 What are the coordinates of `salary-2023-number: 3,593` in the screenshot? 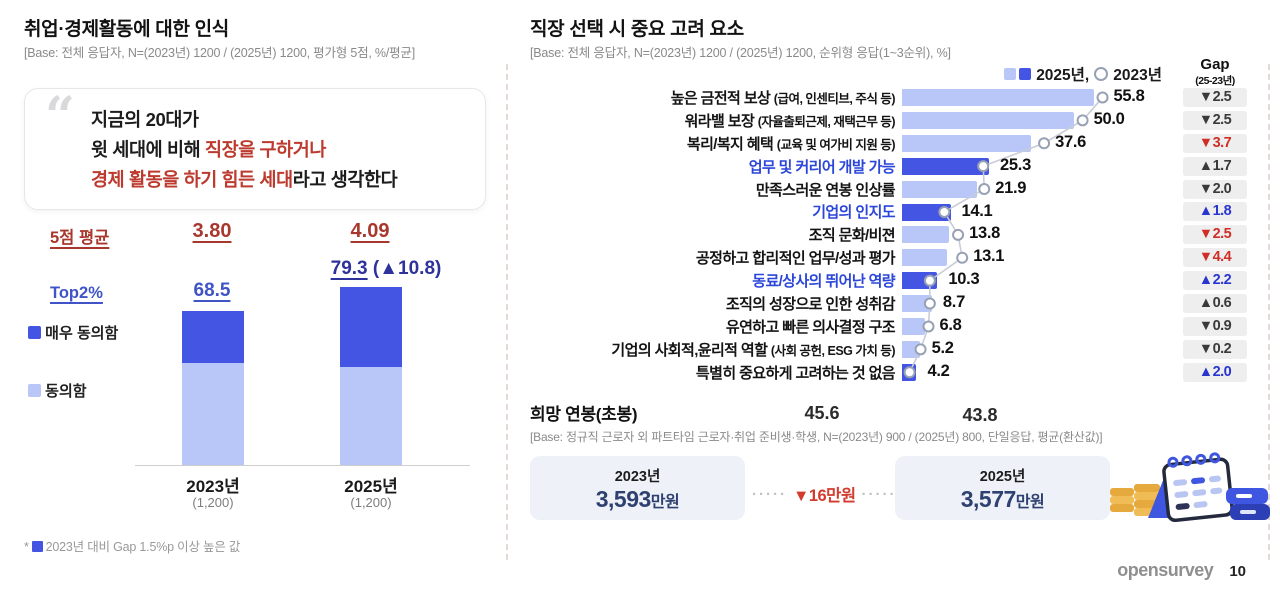 It's located at (623, 499).